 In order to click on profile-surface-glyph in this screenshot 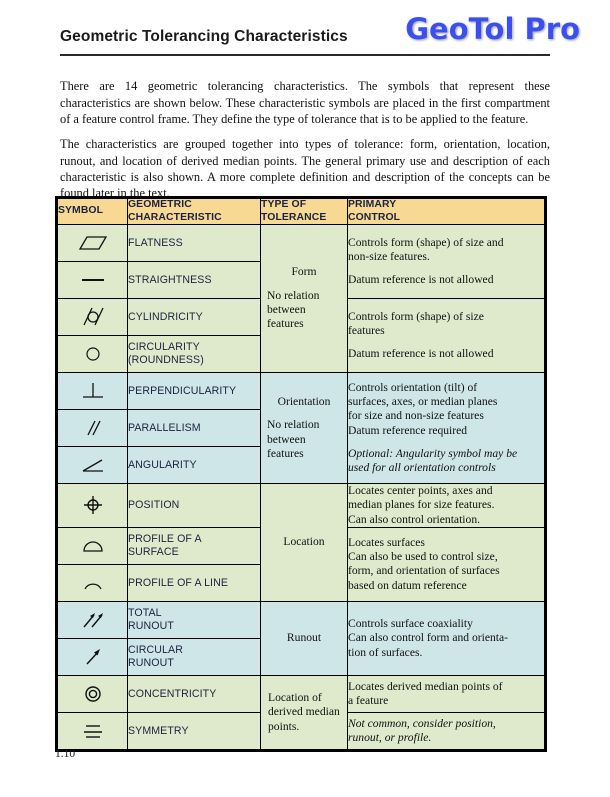, I will do `click(92, 546)`.